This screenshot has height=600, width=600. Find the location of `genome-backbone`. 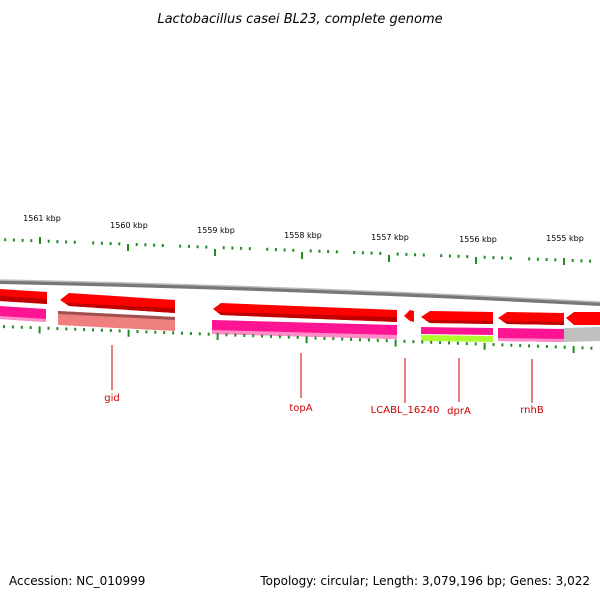

genome-backbone is located at coordinates (300, 293).